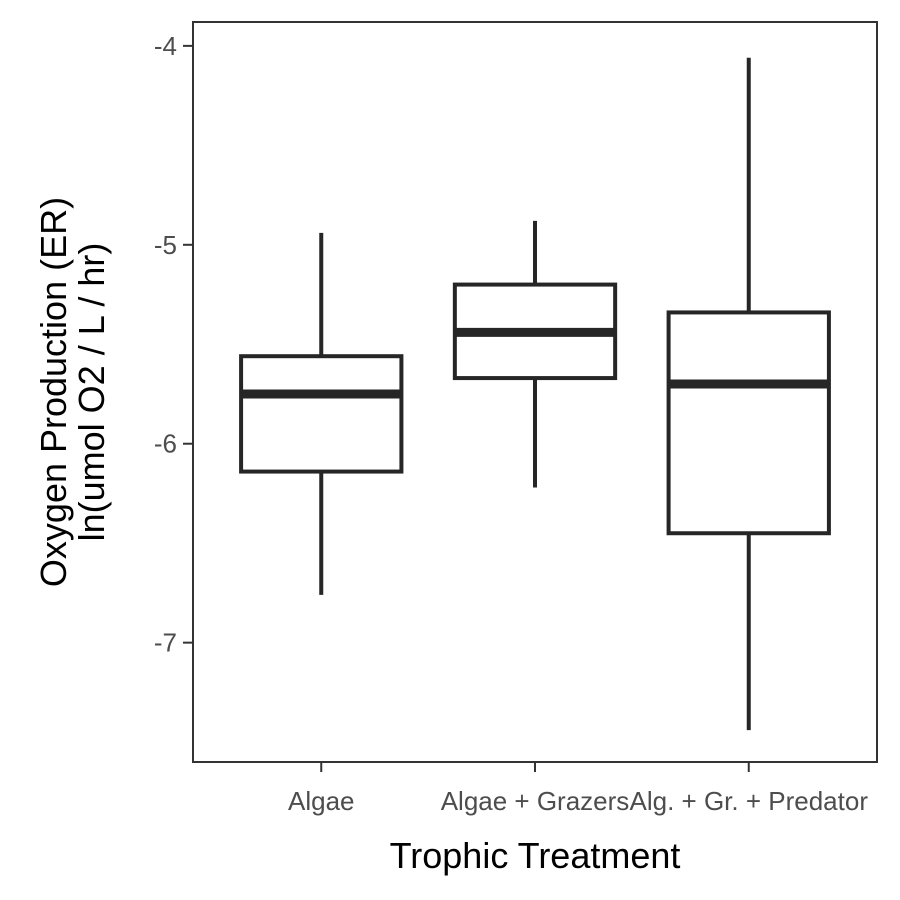 This screenshot has height=900, width=900. What do you see at coordinates (91, 392) in the screenshot?
I see `y-axis-title-line-2: ln(umol O2 / L / hr)` at bounding box center [91, 392].